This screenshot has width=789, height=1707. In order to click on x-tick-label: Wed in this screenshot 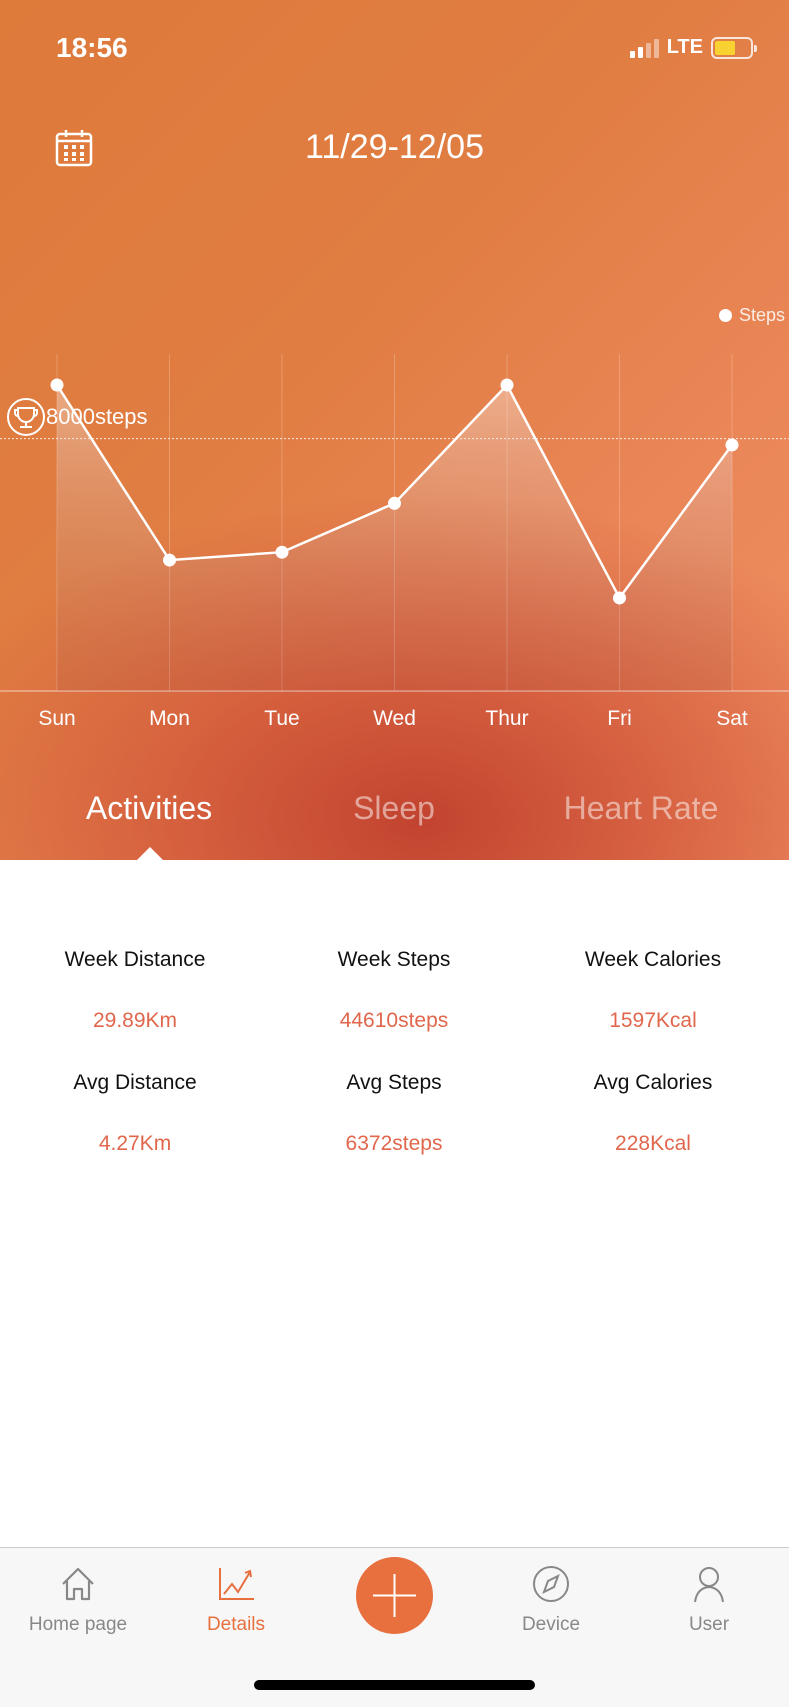, I will do `click(394, 718)`.